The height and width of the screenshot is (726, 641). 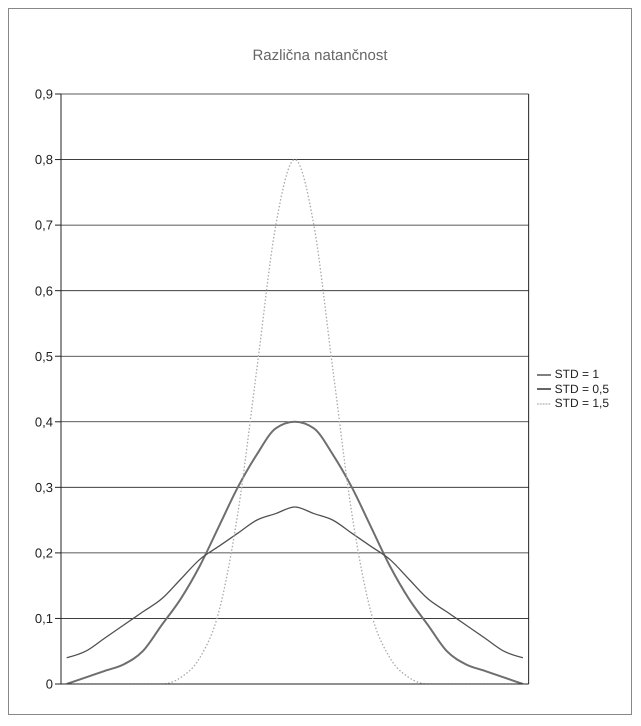 What do you see at coordinates (320, 56) in the screenshot?
I see `chart-title: Različna natančnost` at bounding box center [320, 56].